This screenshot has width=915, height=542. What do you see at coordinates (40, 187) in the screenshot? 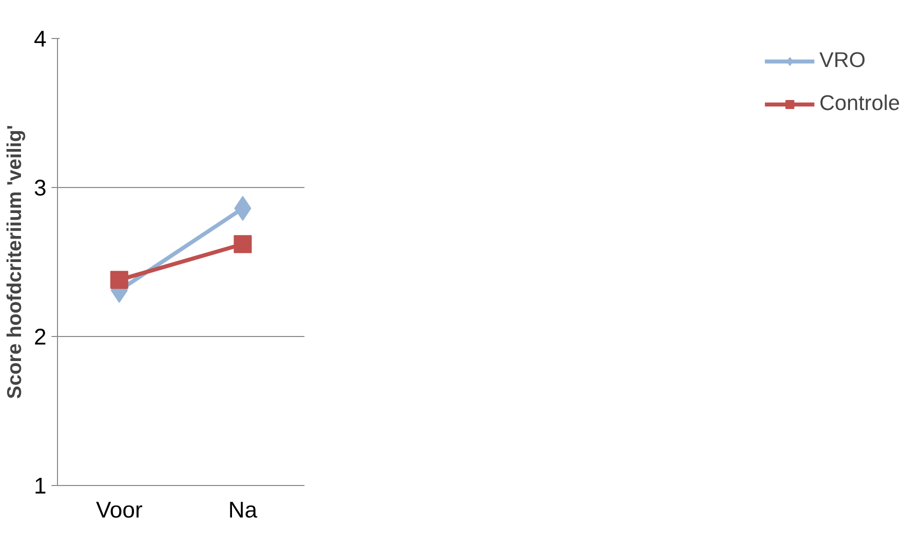
I see `y-tick-label: 3` at bounding box center [40, 187].